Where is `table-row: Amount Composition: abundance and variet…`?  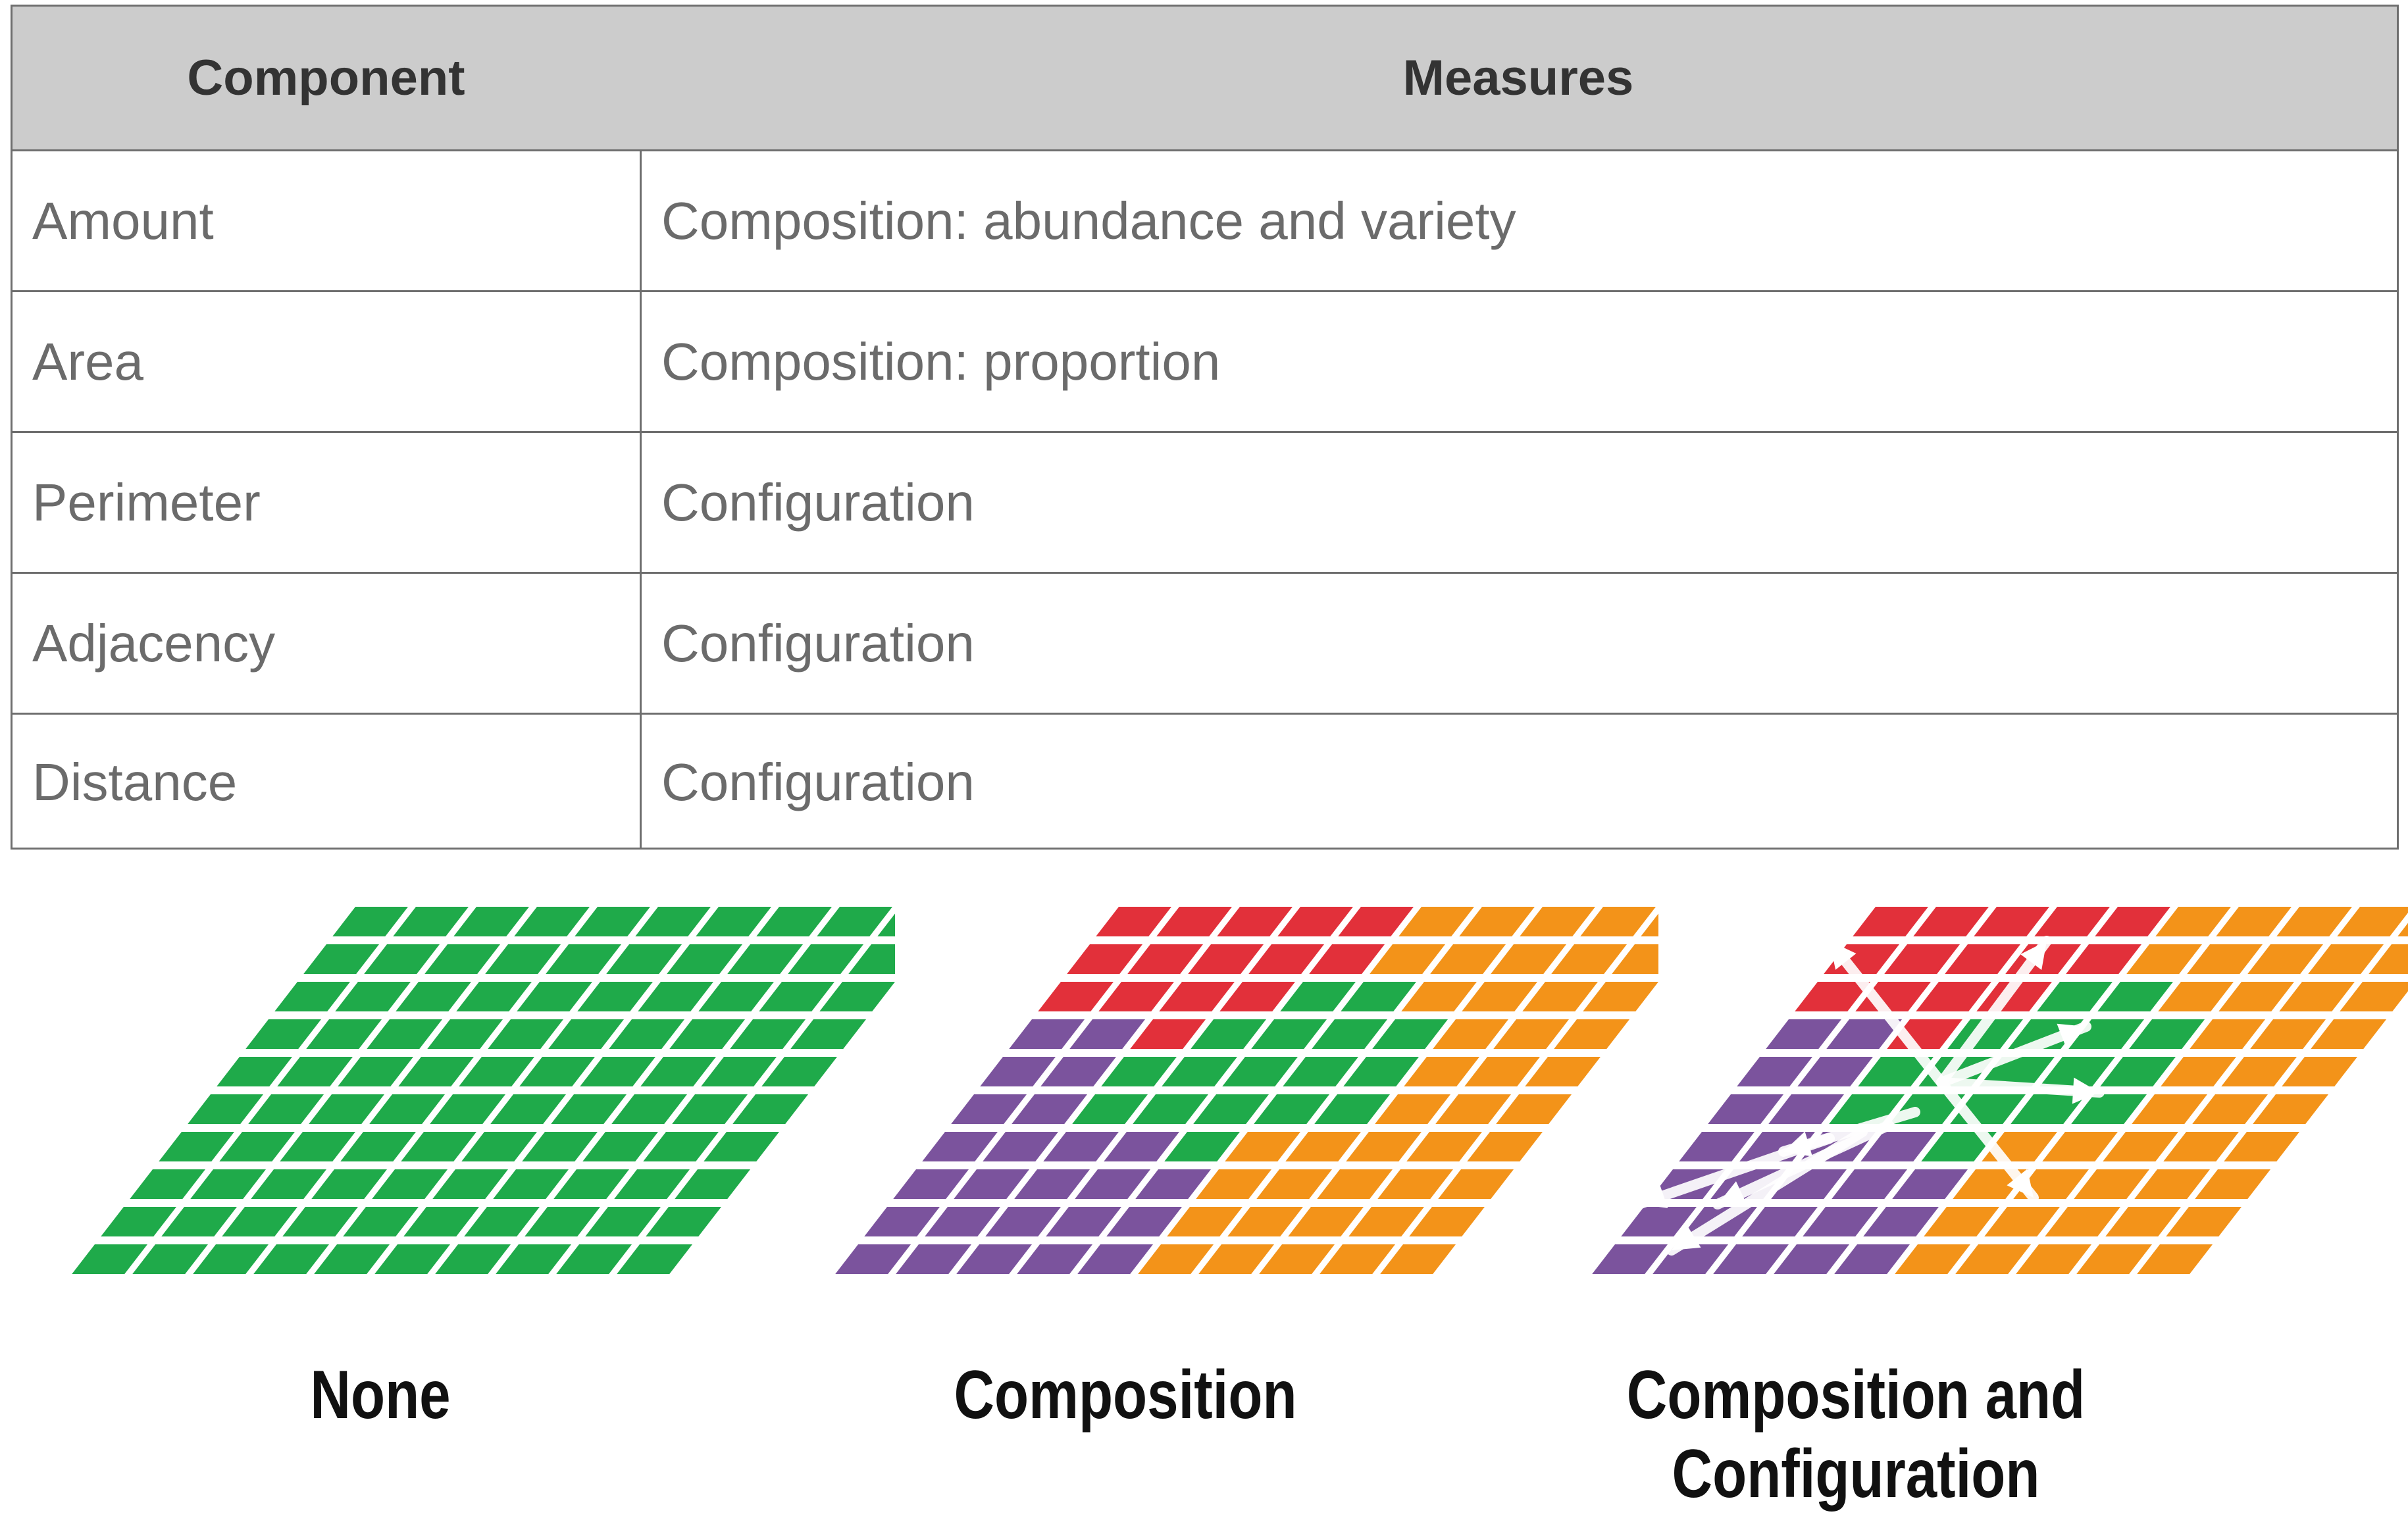
table-row: Amount Composition: abundance and variet… is located at coordinates (1205, 219).